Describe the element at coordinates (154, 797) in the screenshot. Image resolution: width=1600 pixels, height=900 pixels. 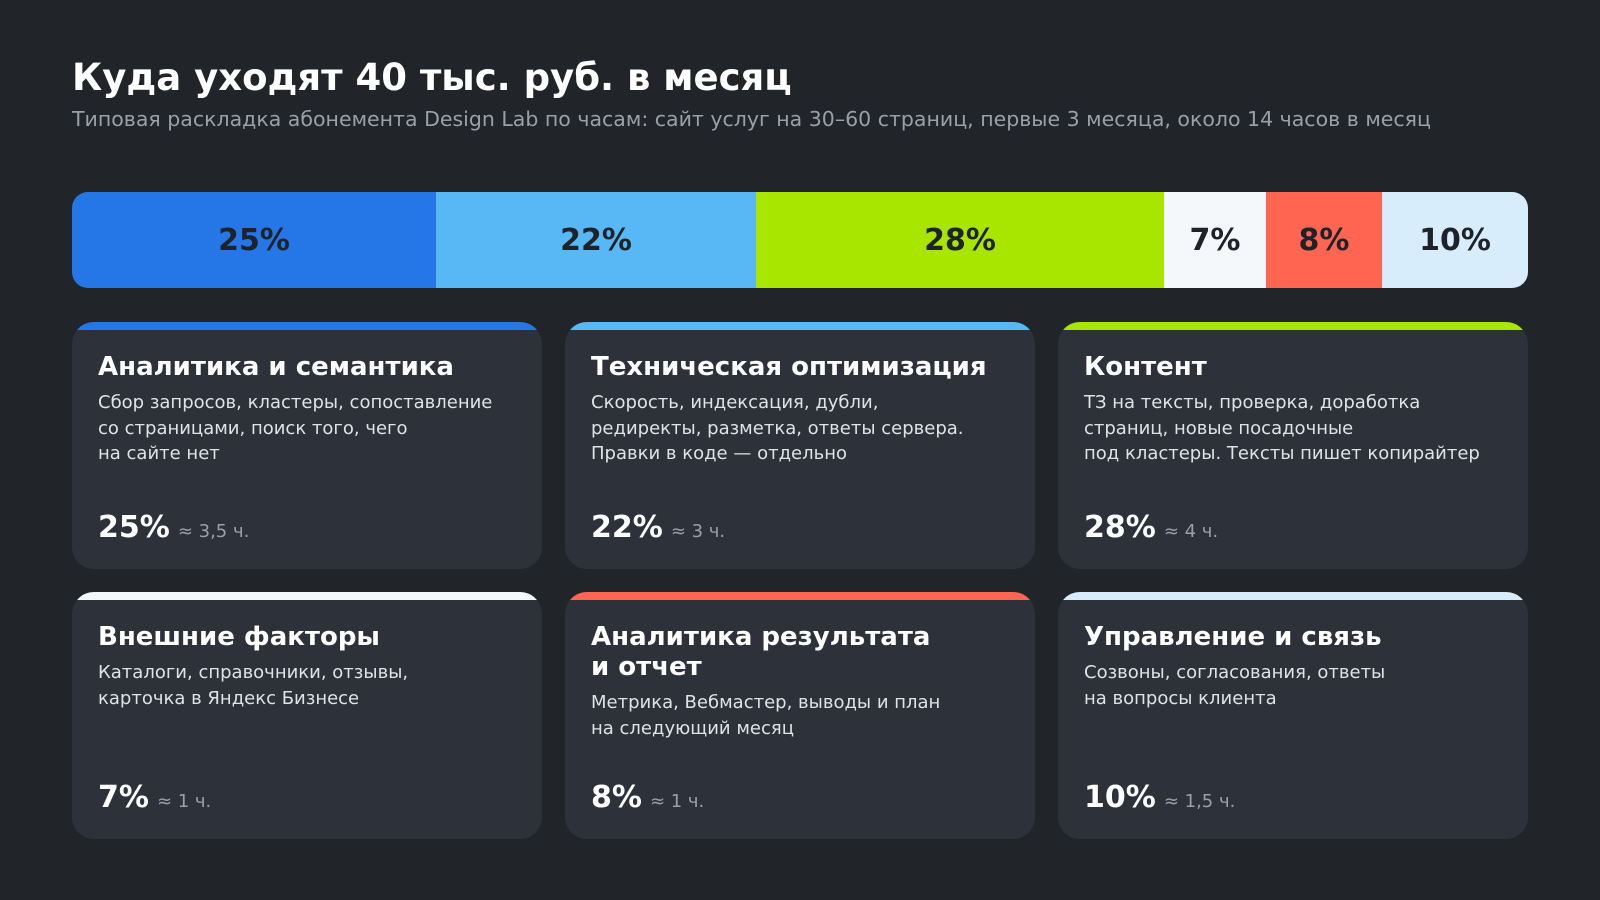
I see `card-footer: 7% ≈ 1 ч.` at that location.